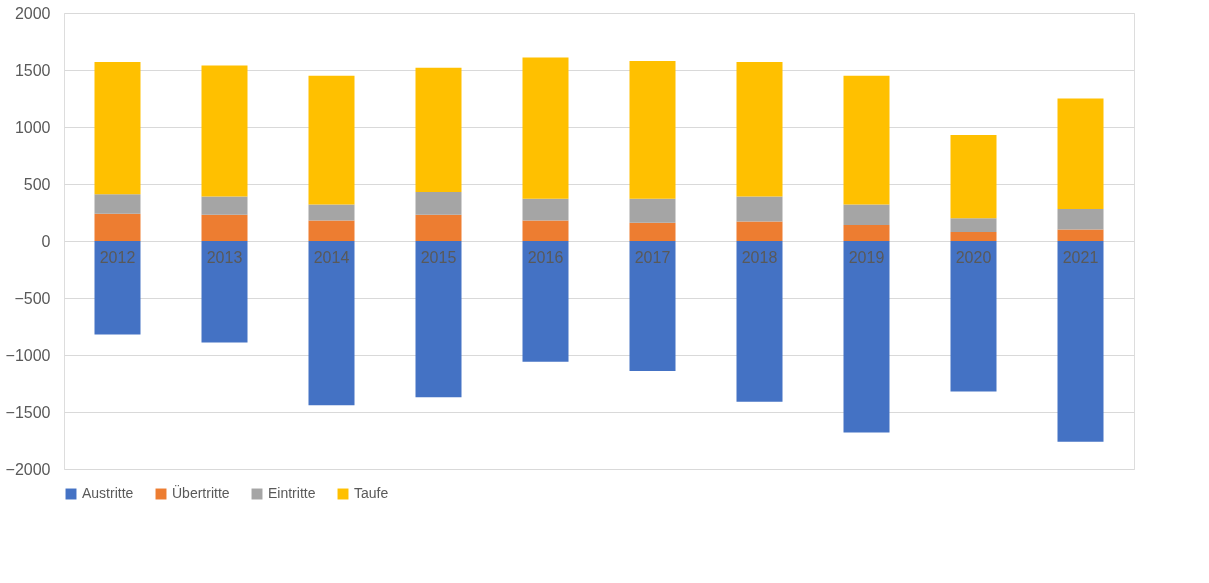  What do you see at coordinates (973, 257) in the screenshot?
I see `x-tick-label: 2020` at bounding box center [973, 257].